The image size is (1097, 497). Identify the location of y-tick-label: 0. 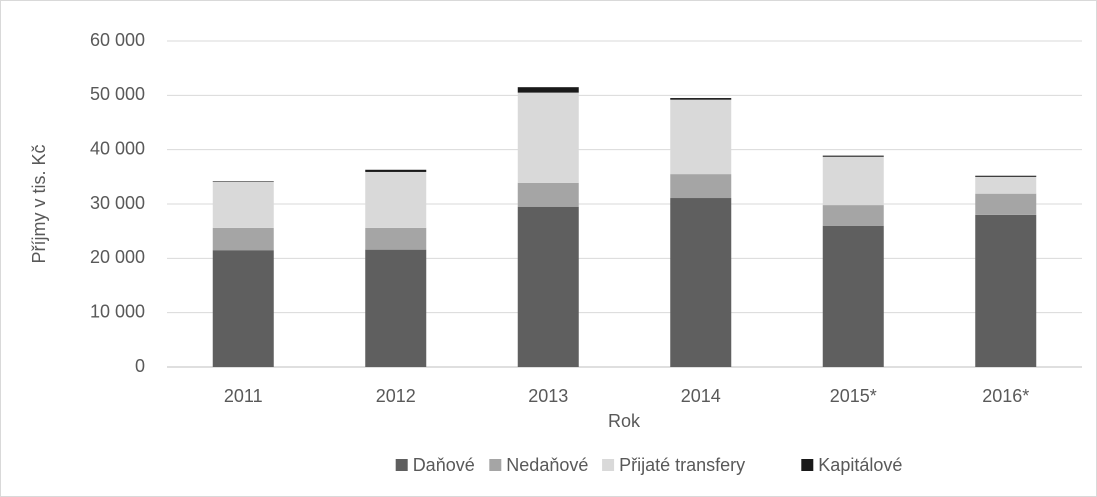
(140, 366).